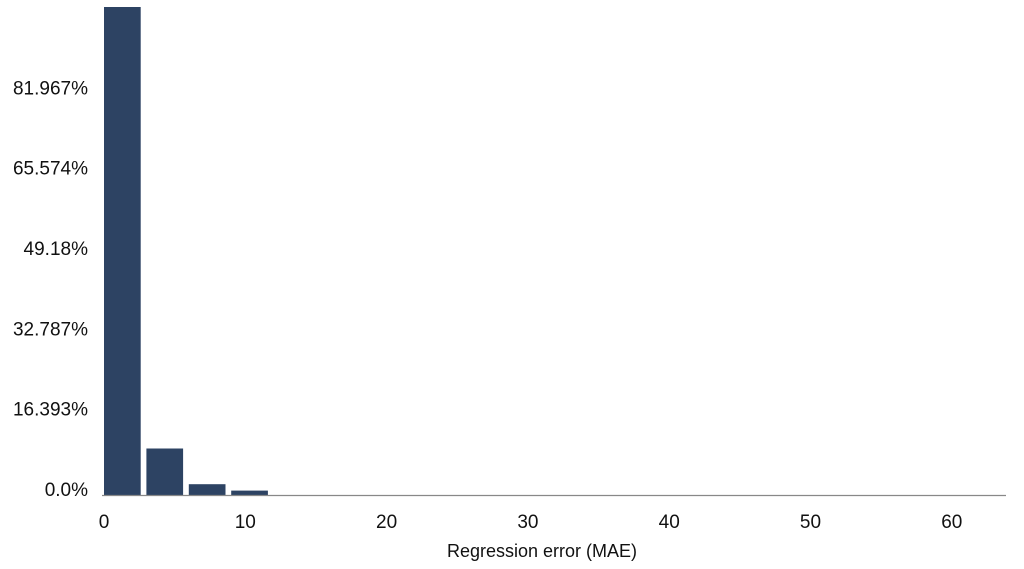  What do you see at coordinates (186, 251) in the screenshot?
I see `bars-layer` at bounding box center [186, 251].